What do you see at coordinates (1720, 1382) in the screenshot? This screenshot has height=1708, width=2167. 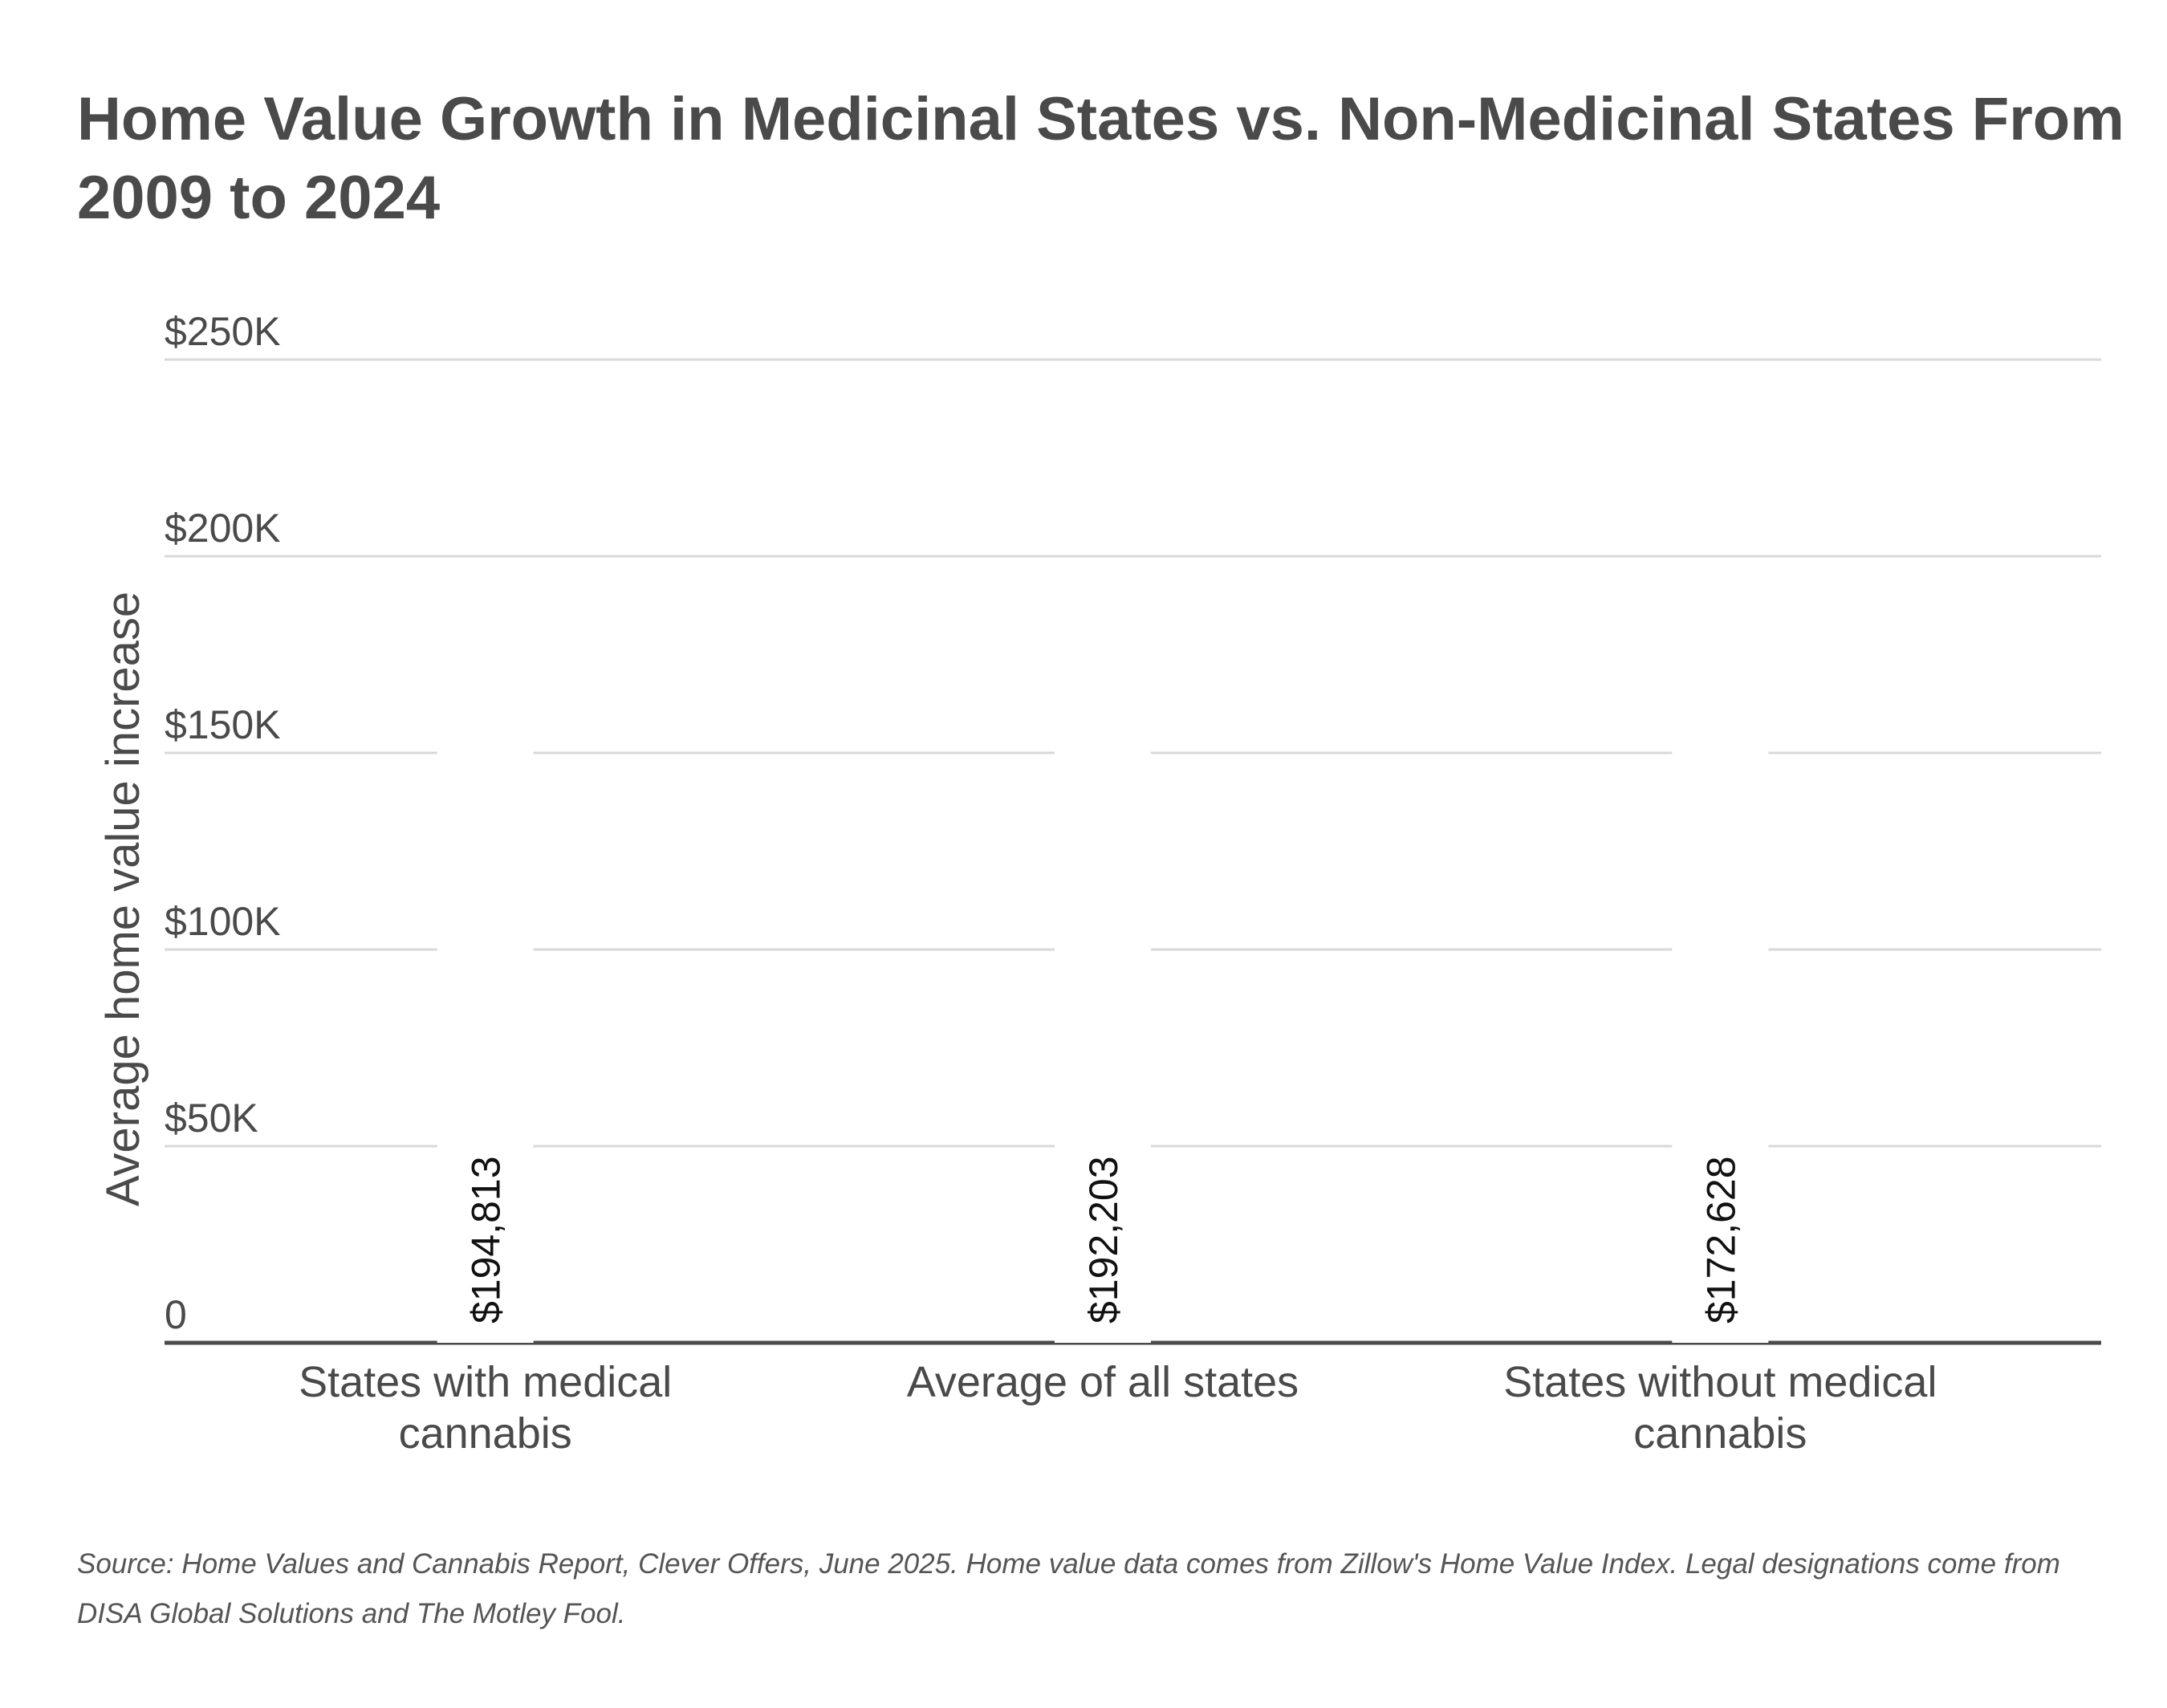 I see `x-category-label-line: States without medical` at bounding box center [1720, 1382].